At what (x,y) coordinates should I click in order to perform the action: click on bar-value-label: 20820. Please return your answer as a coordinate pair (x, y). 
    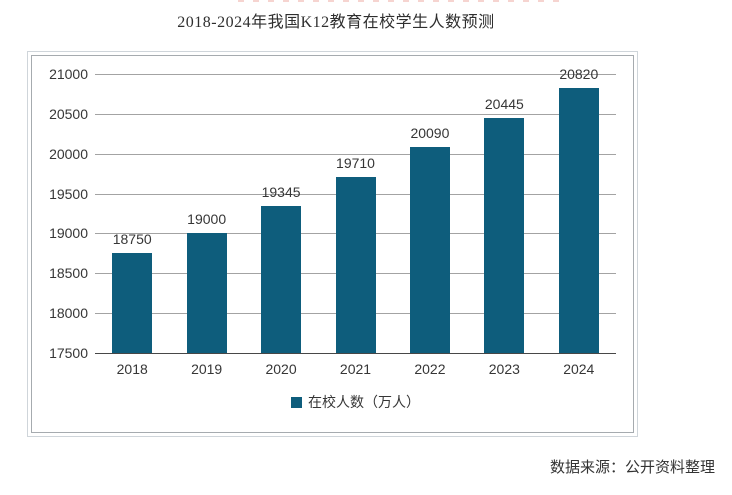
    Looking at the image, I should click on (579, 74).